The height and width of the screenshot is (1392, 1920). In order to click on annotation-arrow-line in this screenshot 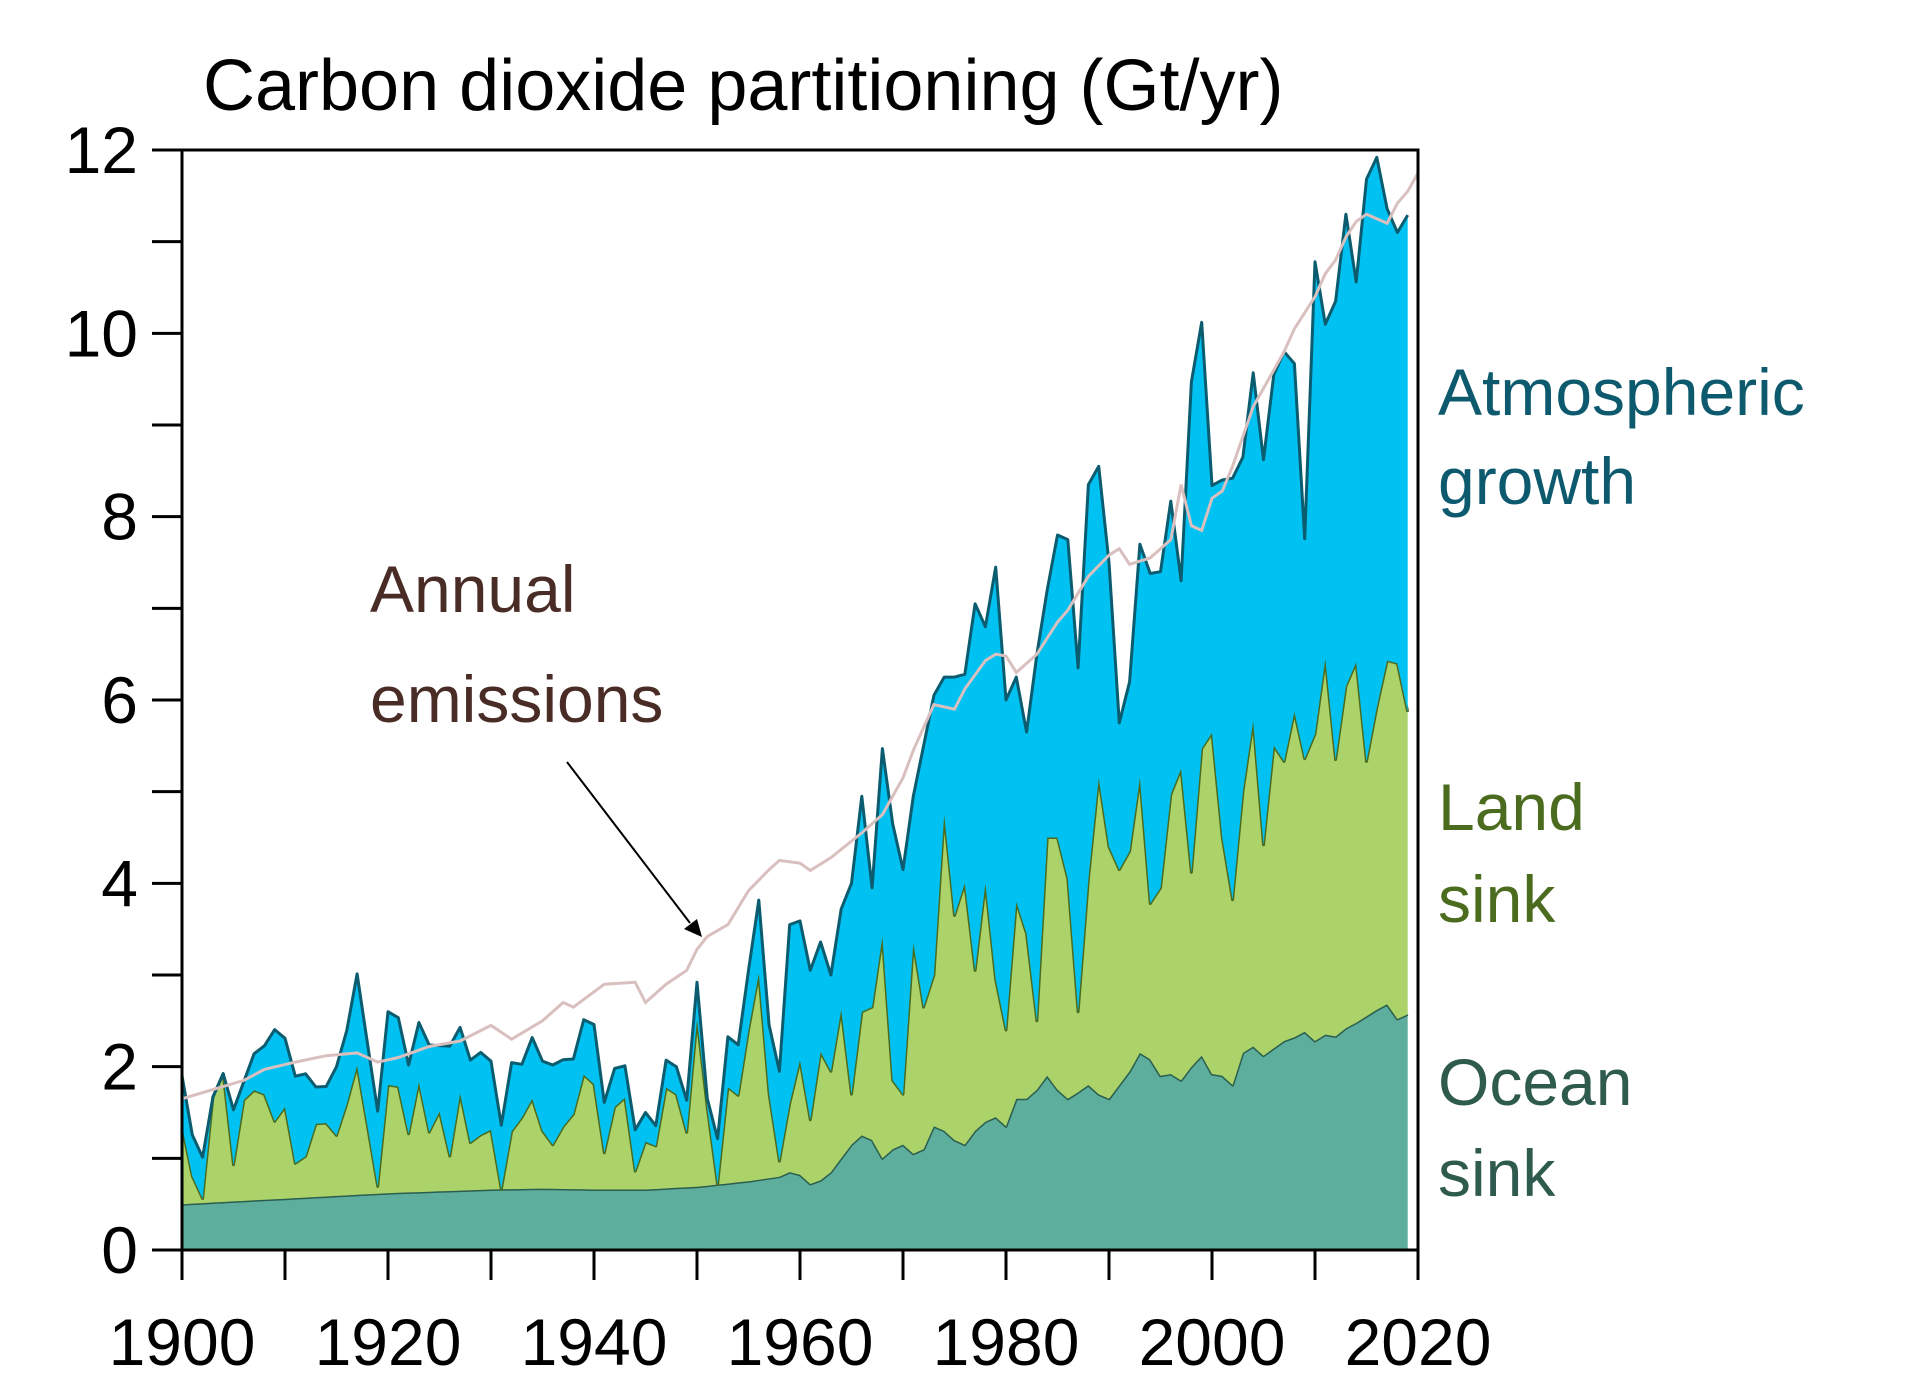, I will do `click(628, 842)`.